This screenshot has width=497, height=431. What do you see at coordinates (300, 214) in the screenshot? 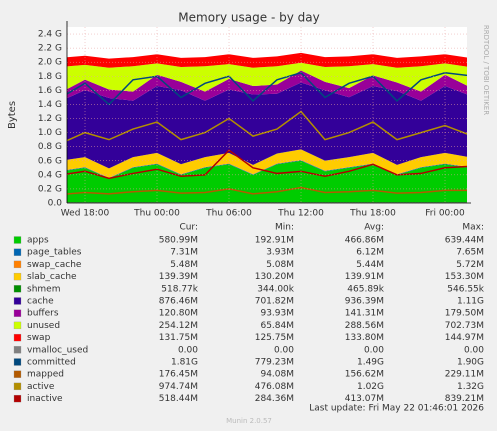
I see `x-tick-label: Thu 12:00` at bounding box center [300, 214].